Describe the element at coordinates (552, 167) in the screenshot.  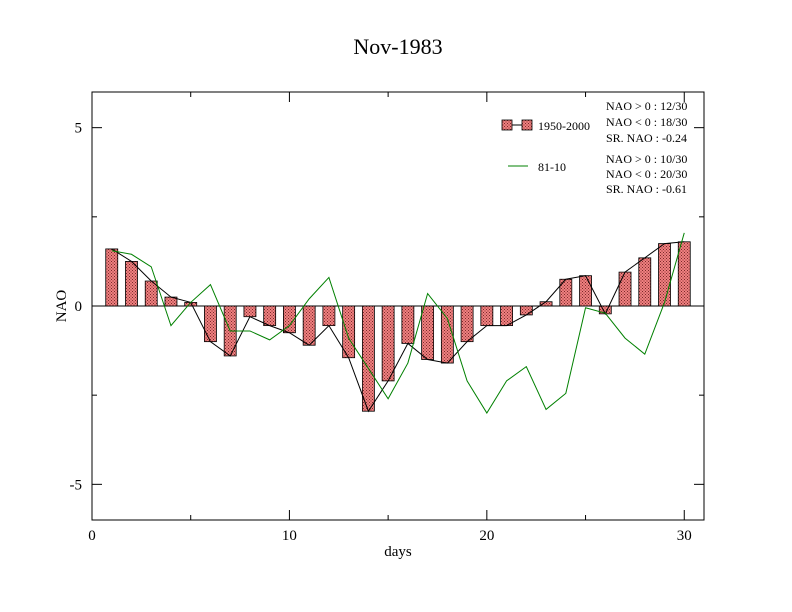
I see `legend-label-81-10: 81-10` at that location.